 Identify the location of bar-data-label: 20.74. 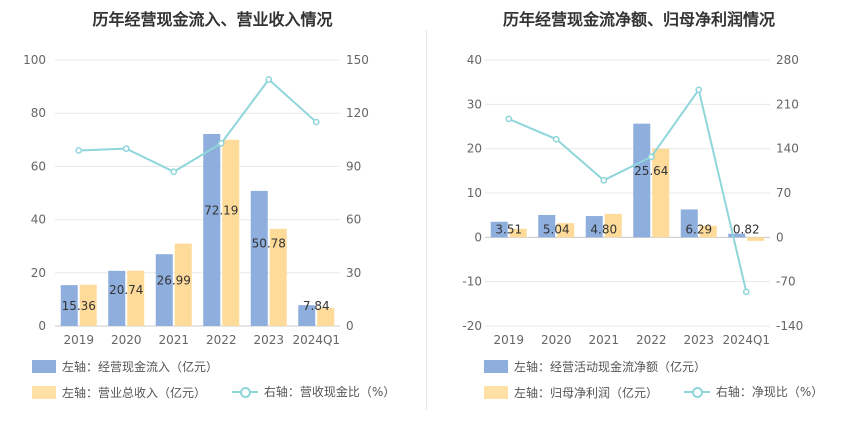
(126, 290).